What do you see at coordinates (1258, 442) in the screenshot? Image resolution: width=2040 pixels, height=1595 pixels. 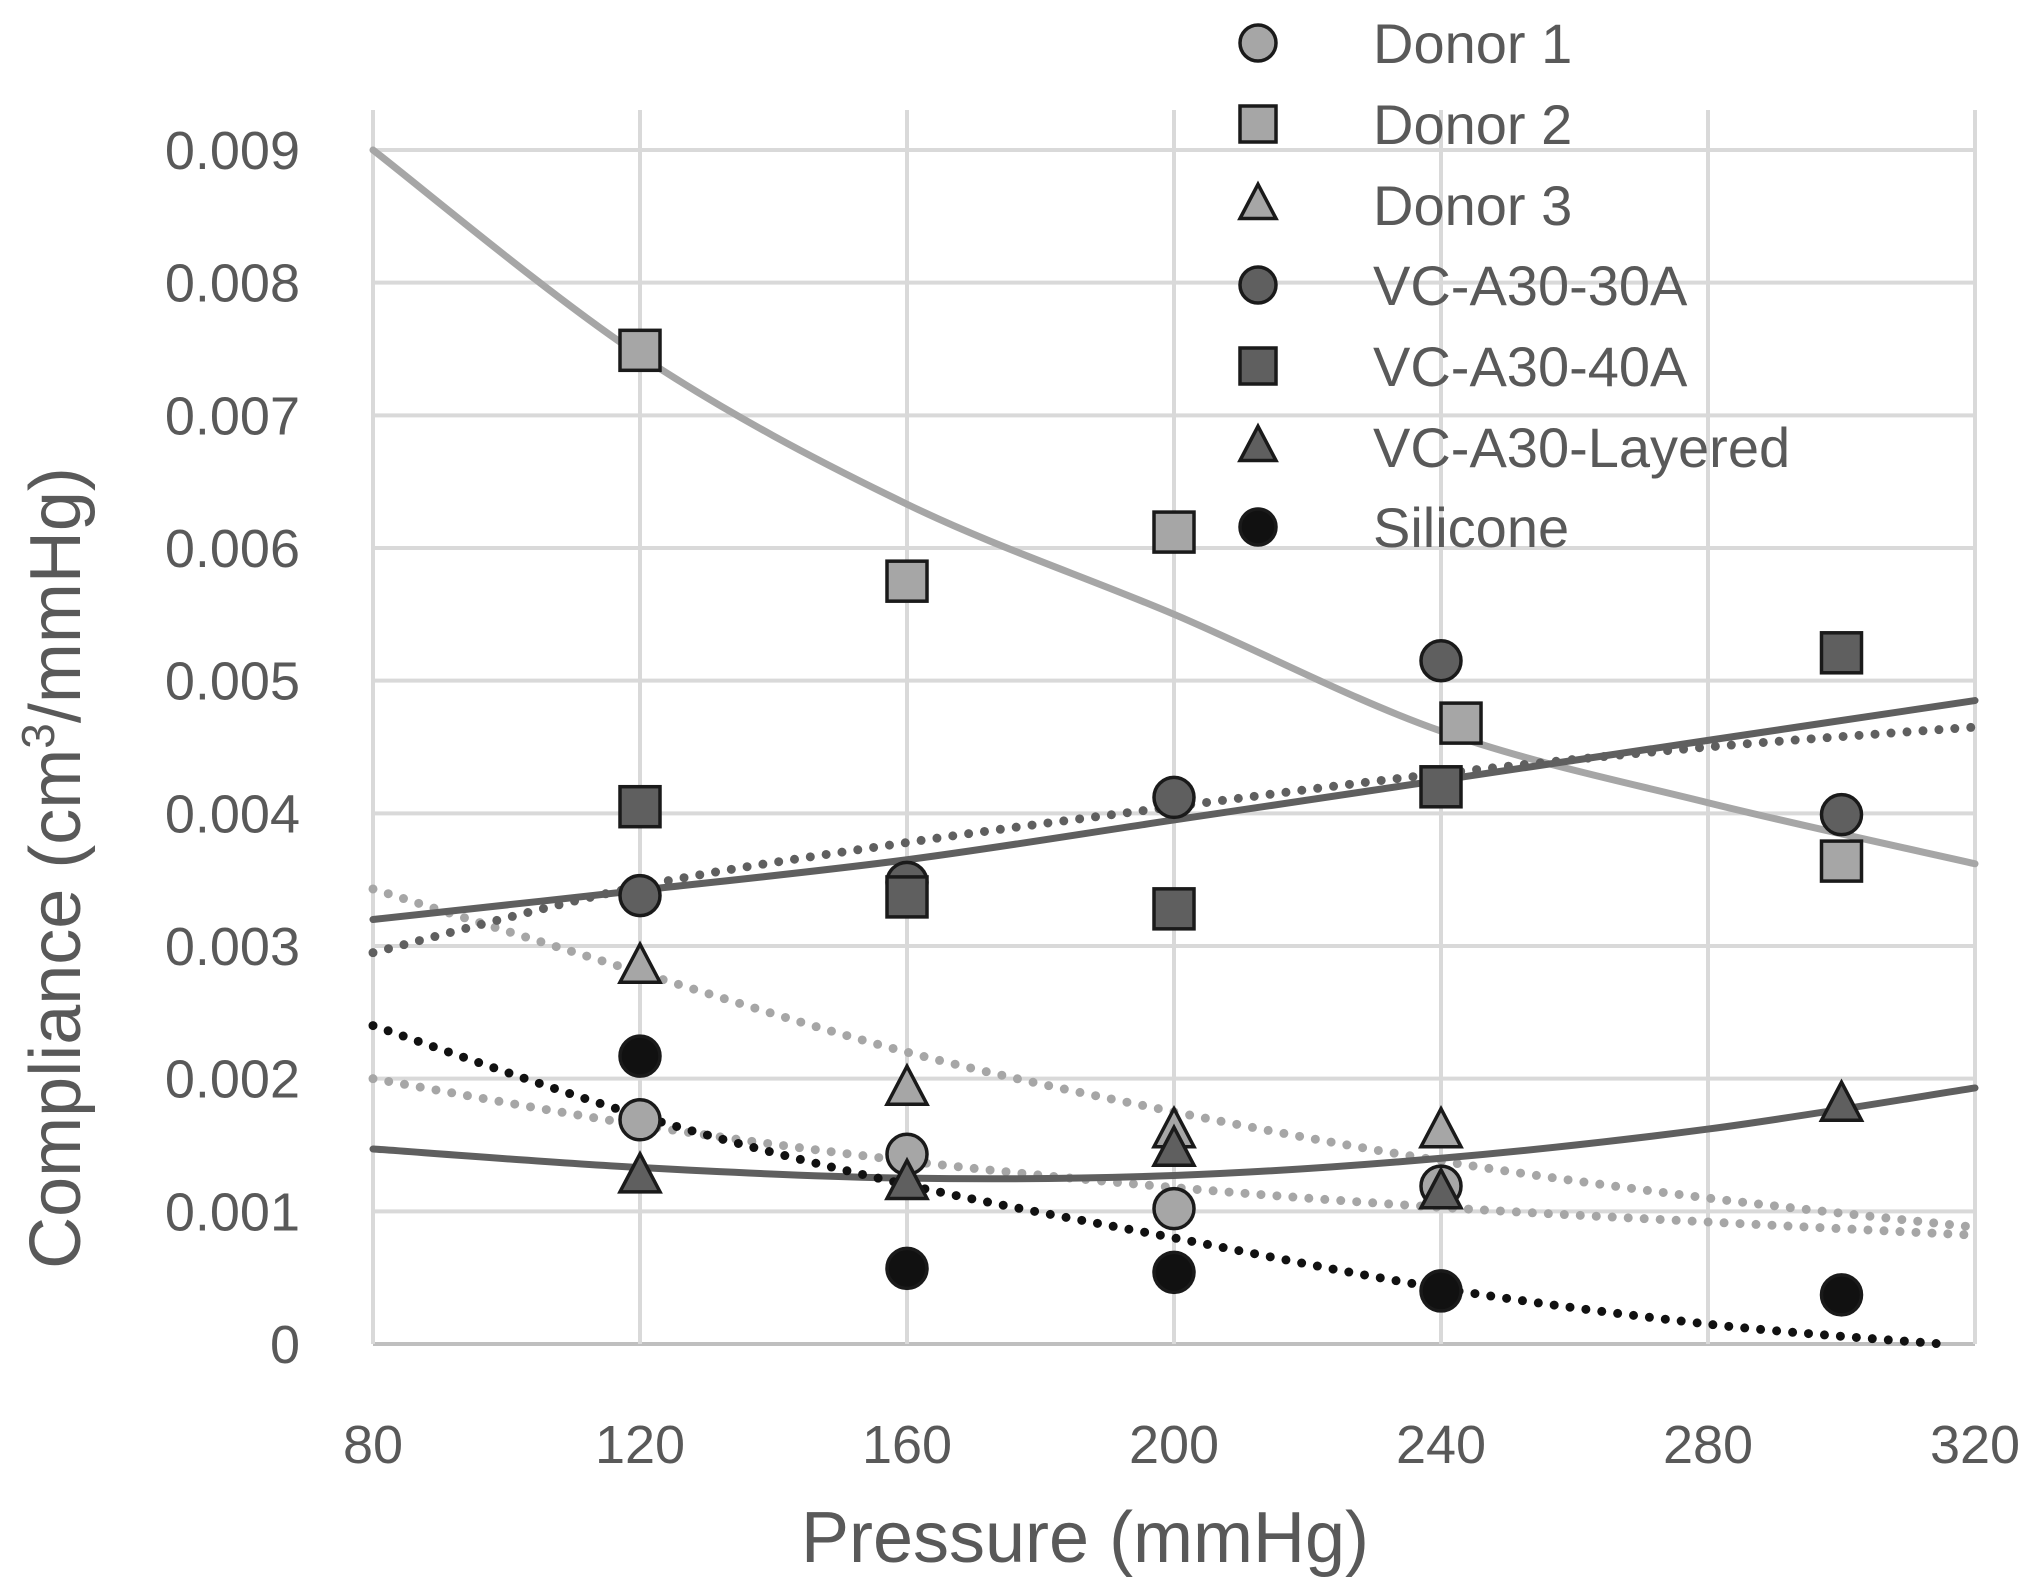 I see `legend-marker-vc-a30-layered` at bounding box center [1258, 442].